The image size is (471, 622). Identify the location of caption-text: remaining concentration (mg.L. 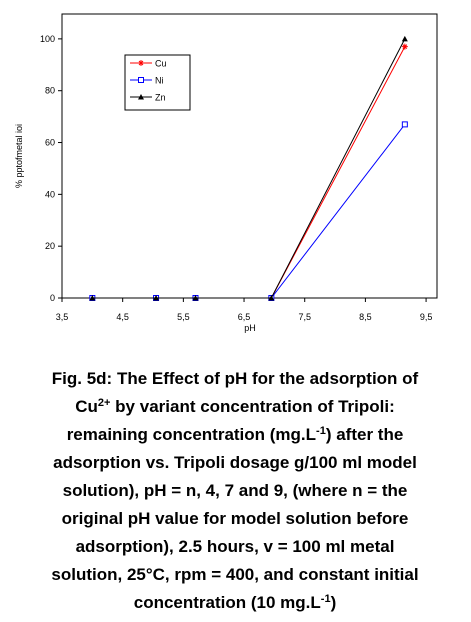
(191, 434).